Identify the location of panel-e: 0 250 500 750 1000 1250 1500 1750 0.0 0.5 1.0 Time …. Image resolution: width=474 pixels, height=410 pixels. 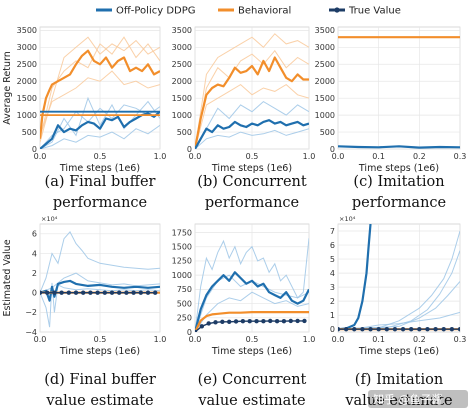
(243, 316).